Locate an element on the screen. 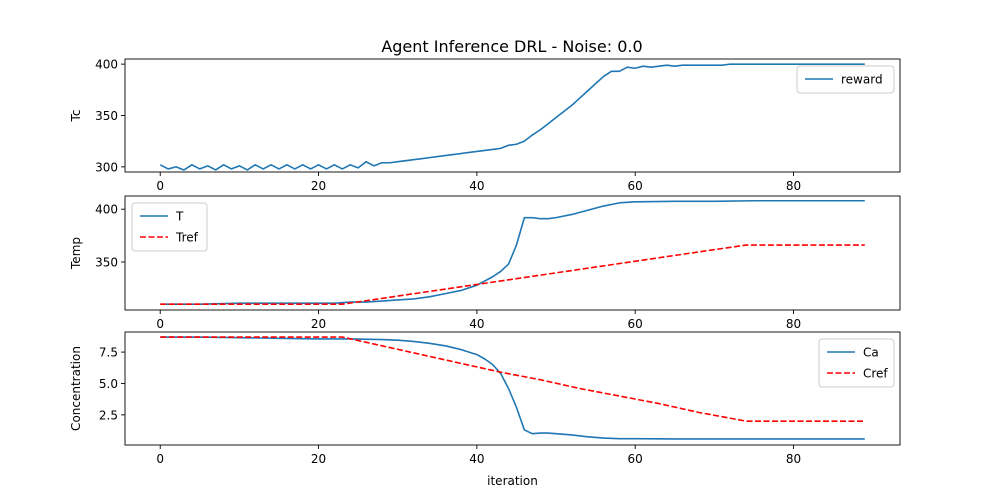 The image size is (1000, 504). series-line-ca is located at coordinates (512, 388).